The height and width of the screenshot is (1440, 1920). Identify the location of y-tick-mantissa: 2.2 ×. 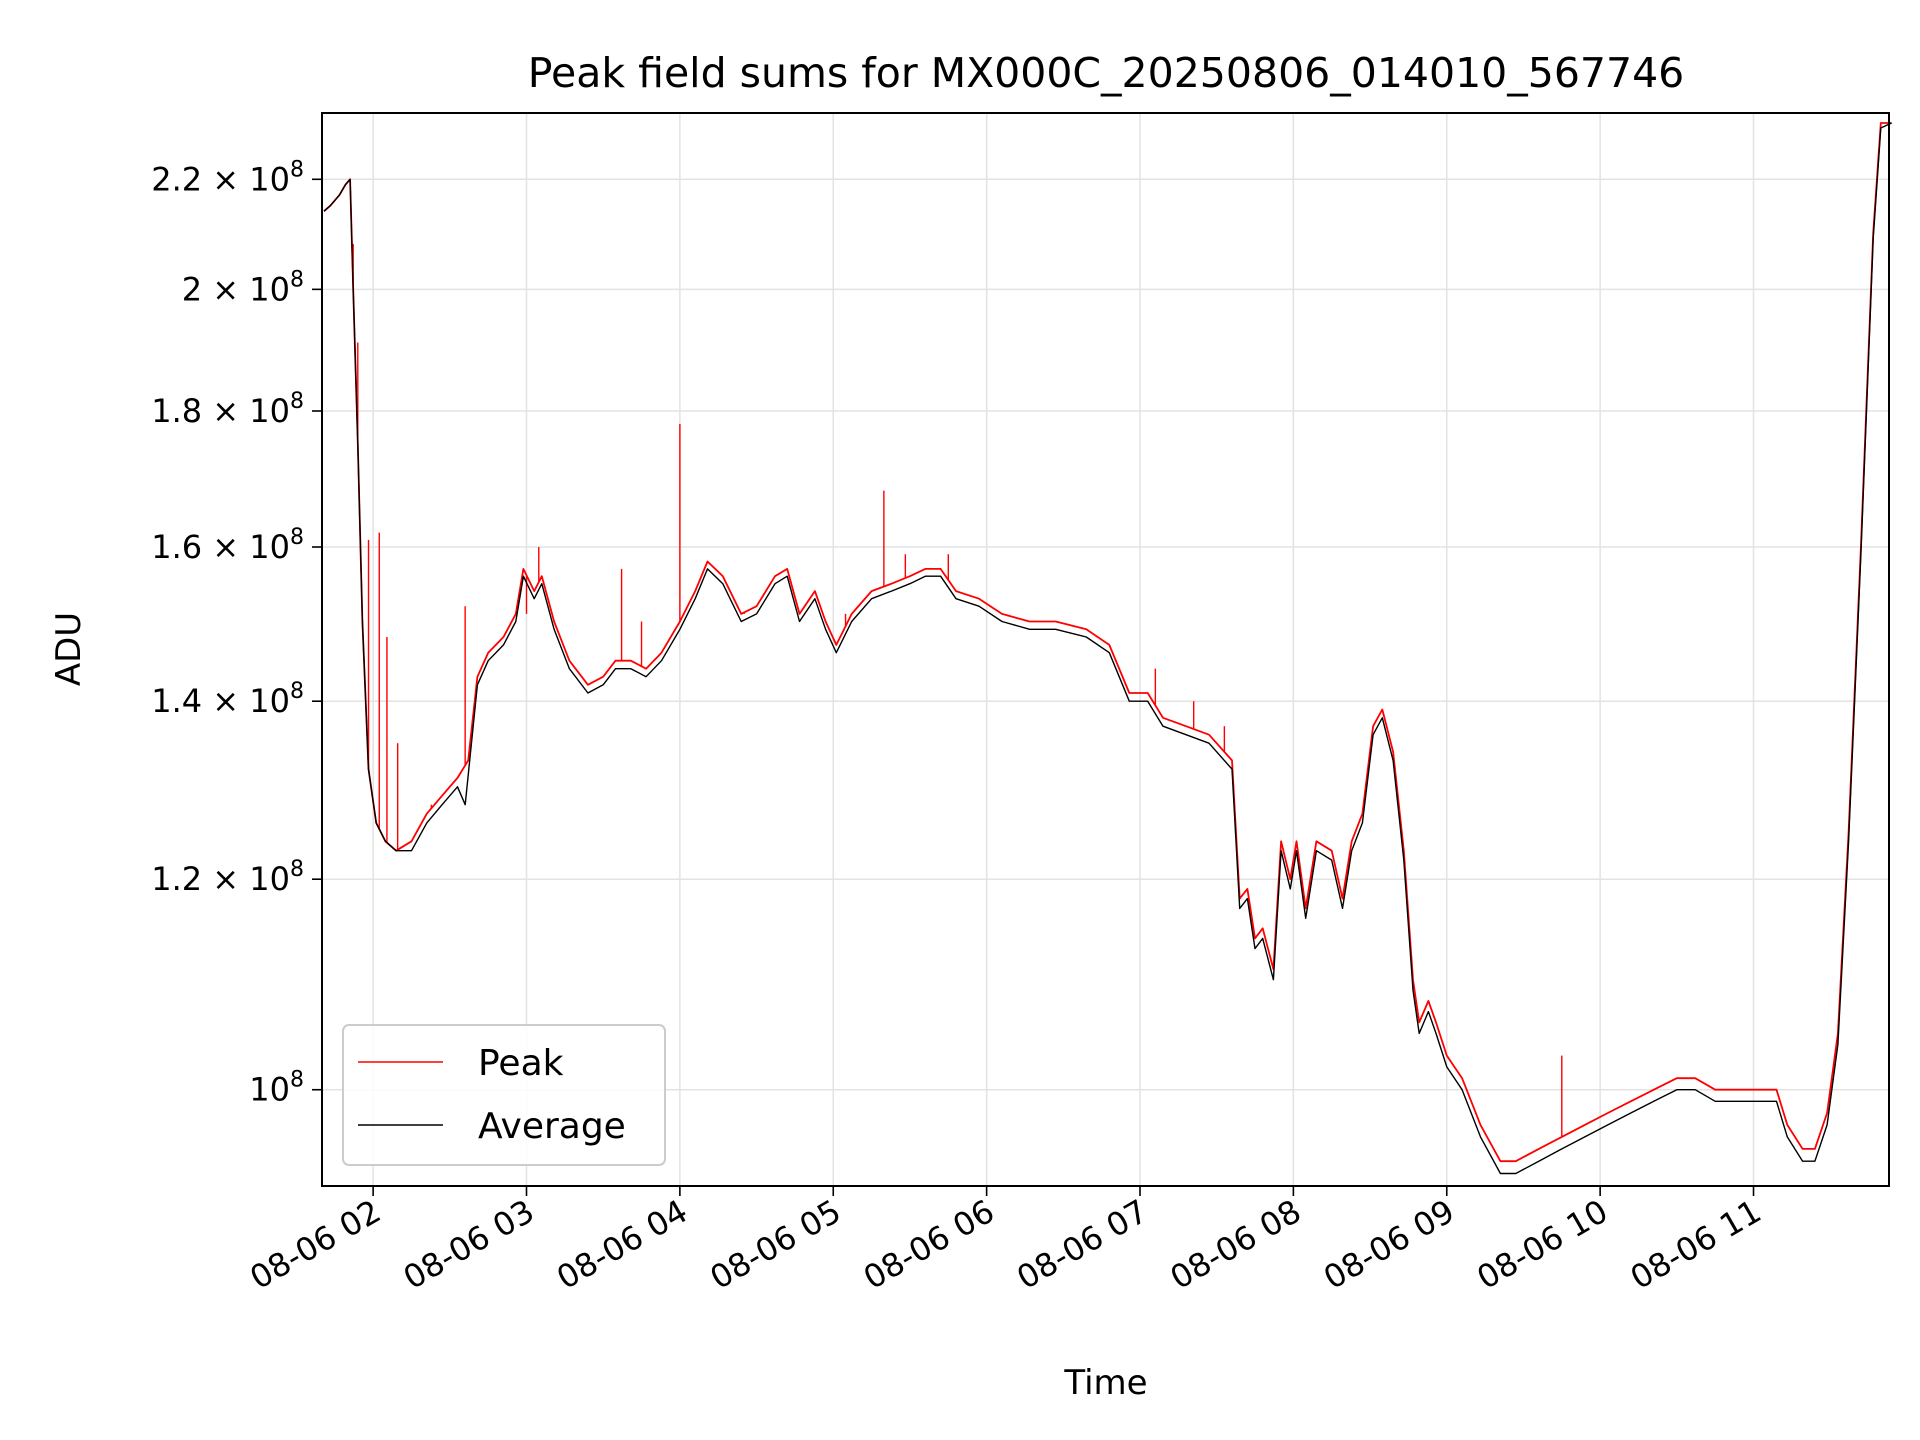
(200, 179).